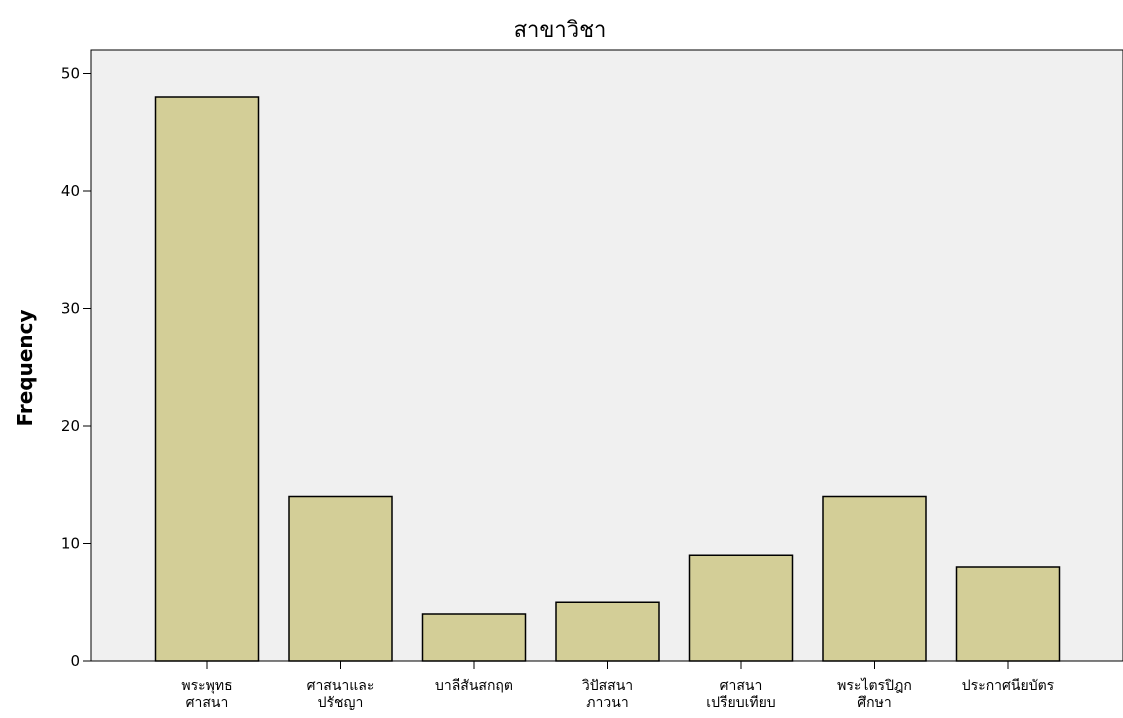 The image size is (1123, 718). I want to click on y-tick-label: 40, so click(70, 191).